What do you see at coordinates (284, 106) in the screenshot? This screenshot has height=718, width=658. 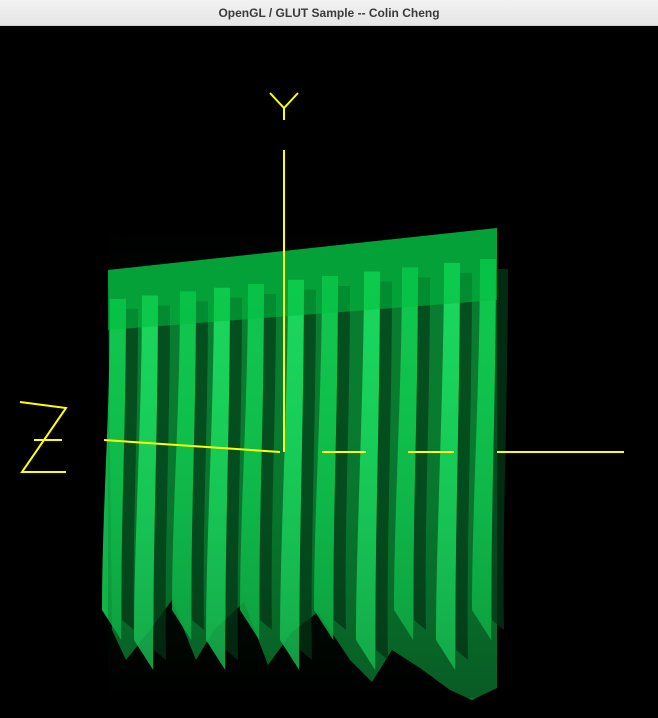 I see `y-axis-label` at bounding box center [284, 106].